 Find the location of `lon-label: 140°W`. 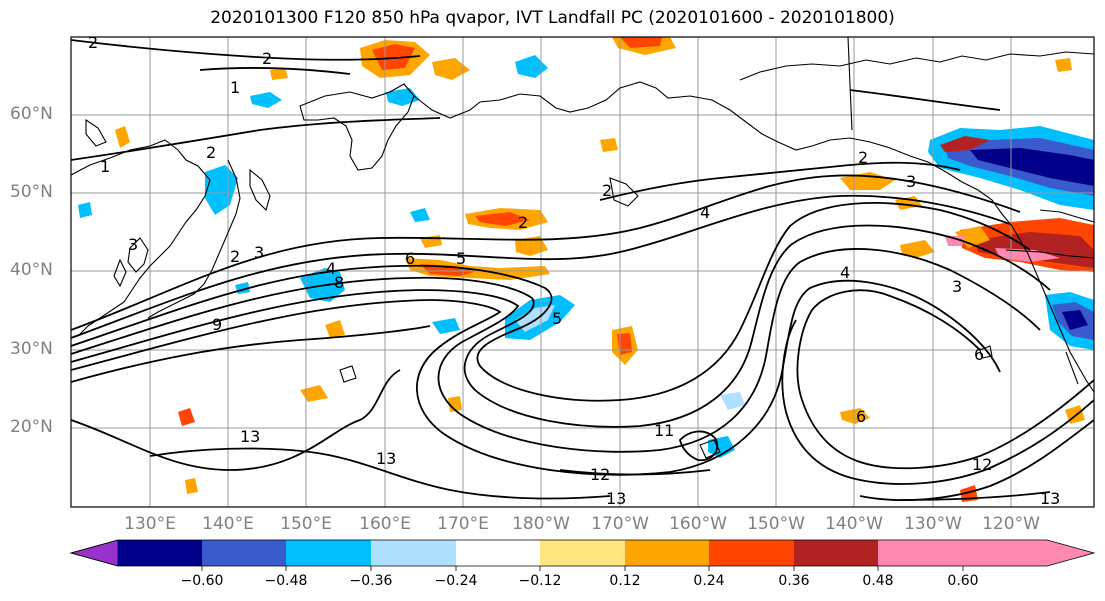

lon-label: 140°W is located at coordinates (854, 524).